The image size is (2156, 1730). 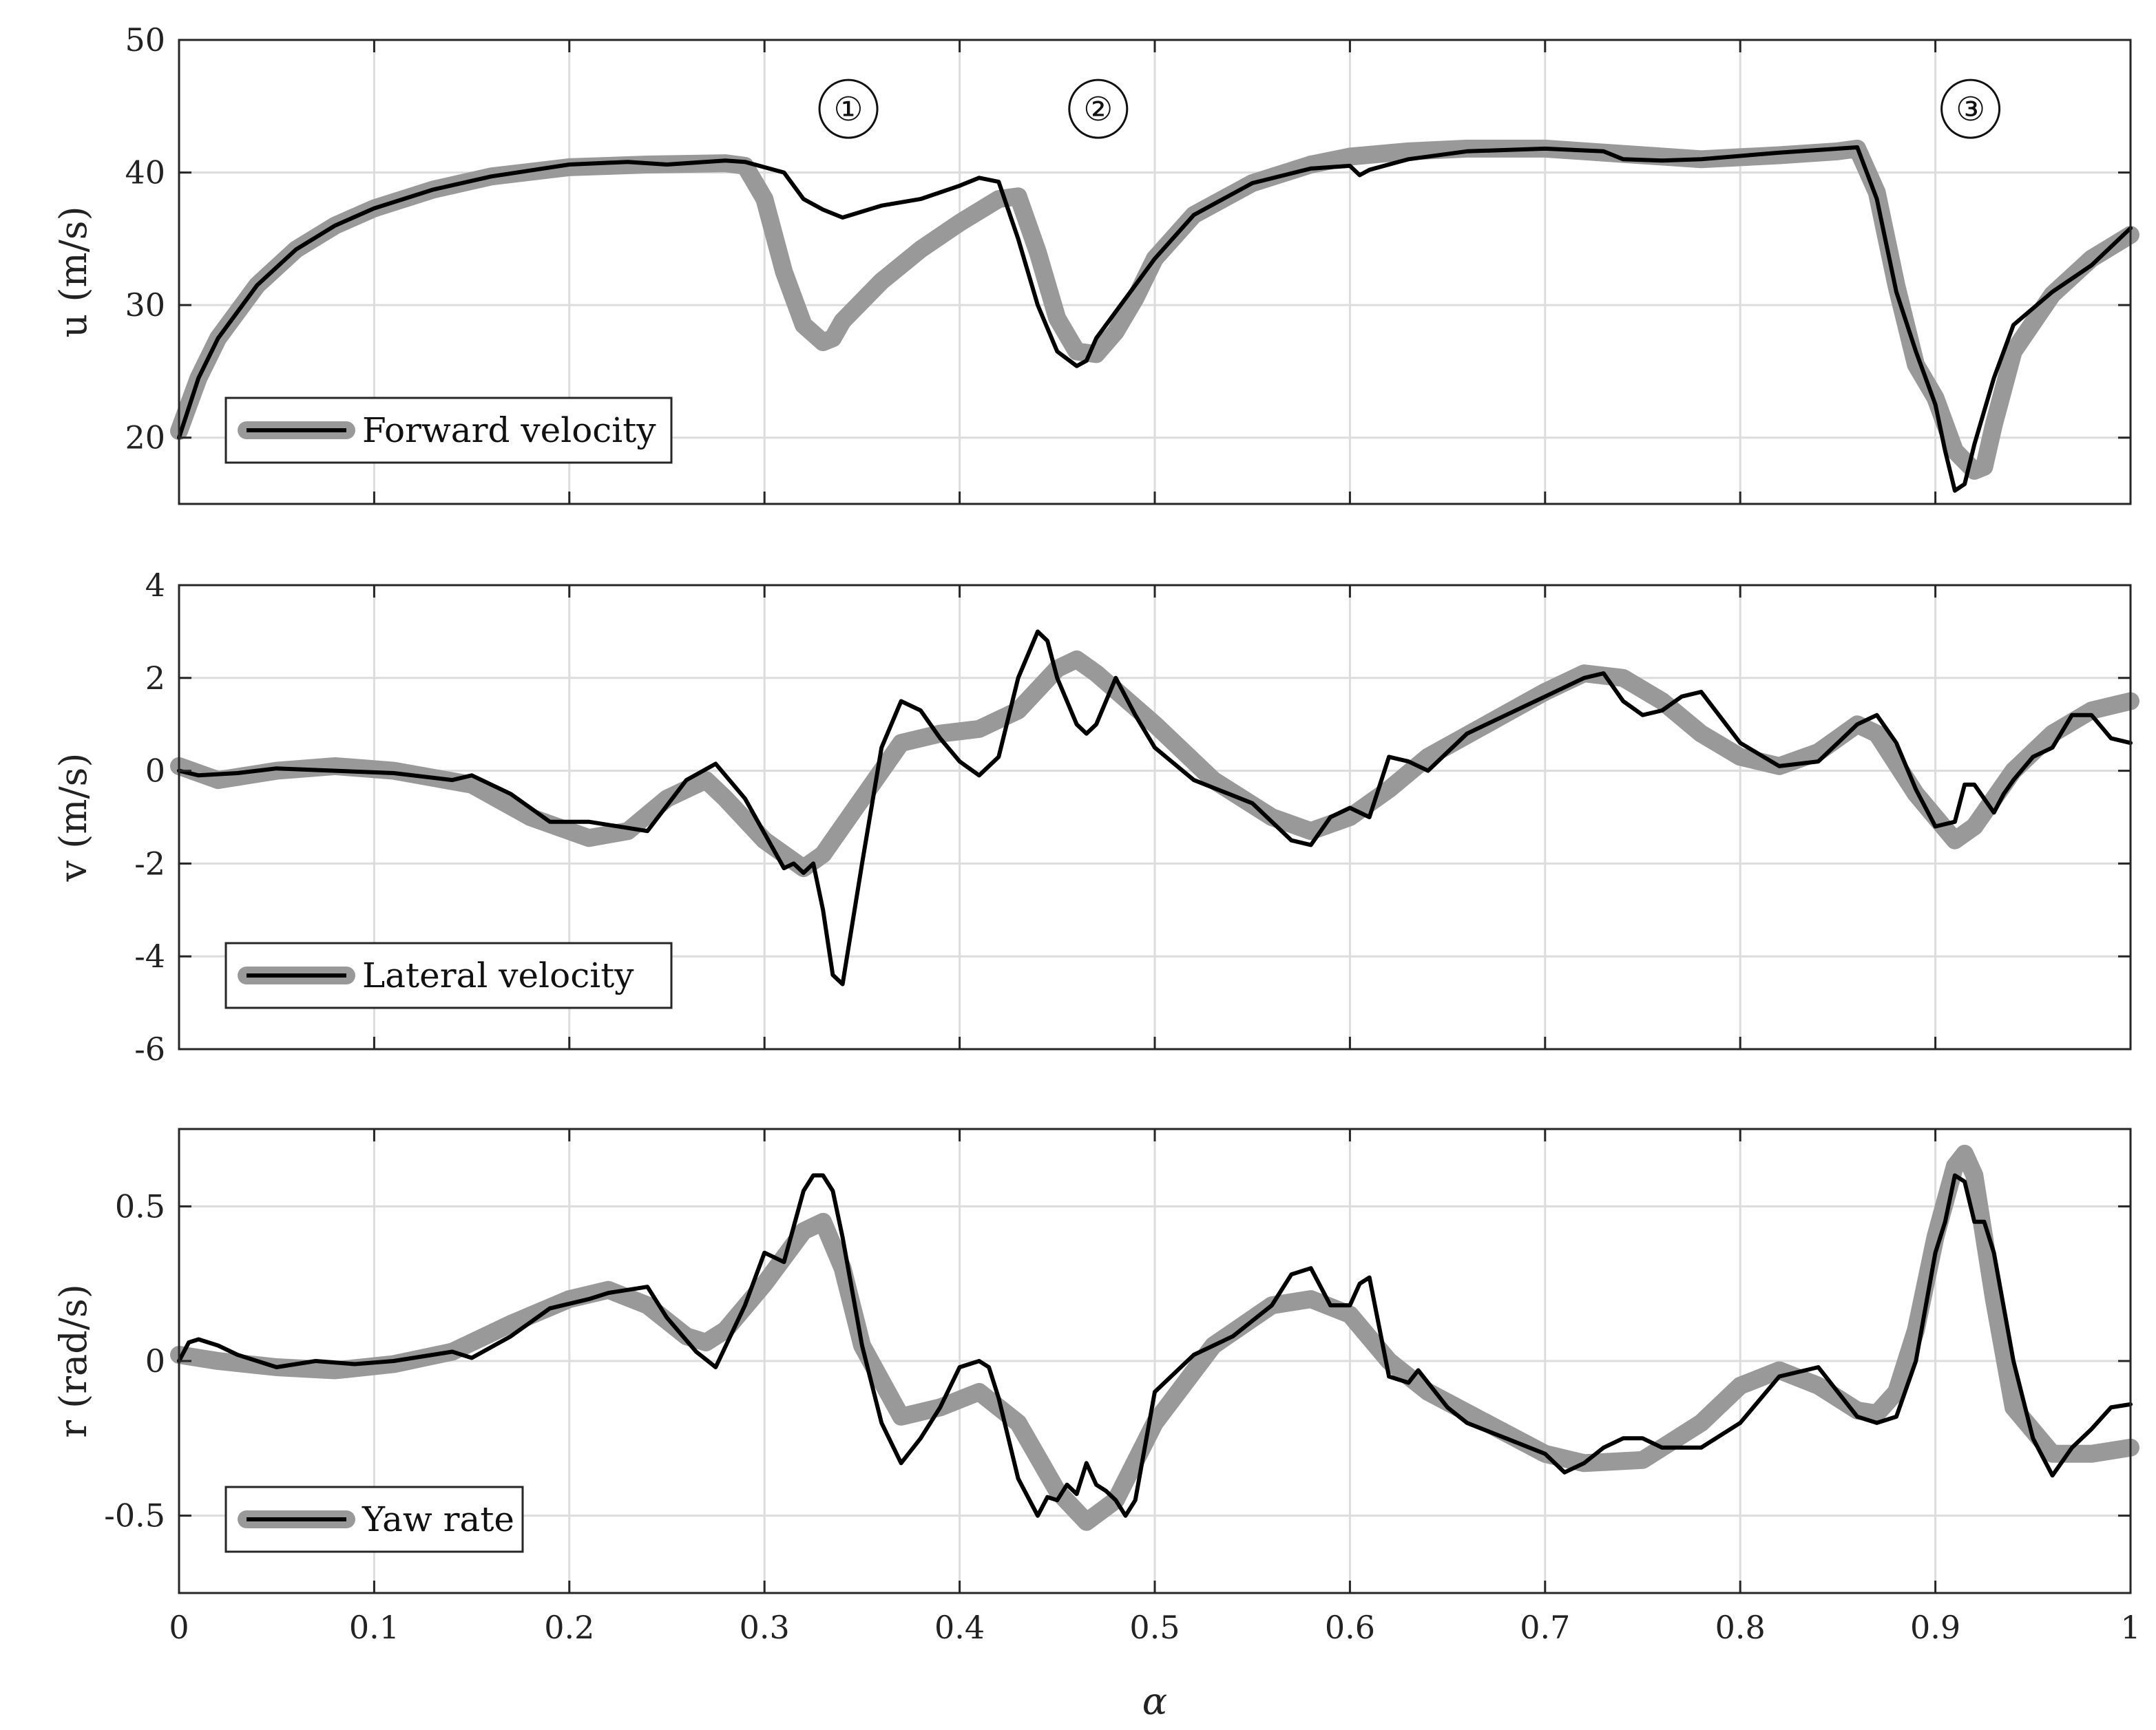 What do you see at coordinates (498, 975) in the screenshot?
I see `legend-label: Lateral velocity` at bounding box center [498, 975].